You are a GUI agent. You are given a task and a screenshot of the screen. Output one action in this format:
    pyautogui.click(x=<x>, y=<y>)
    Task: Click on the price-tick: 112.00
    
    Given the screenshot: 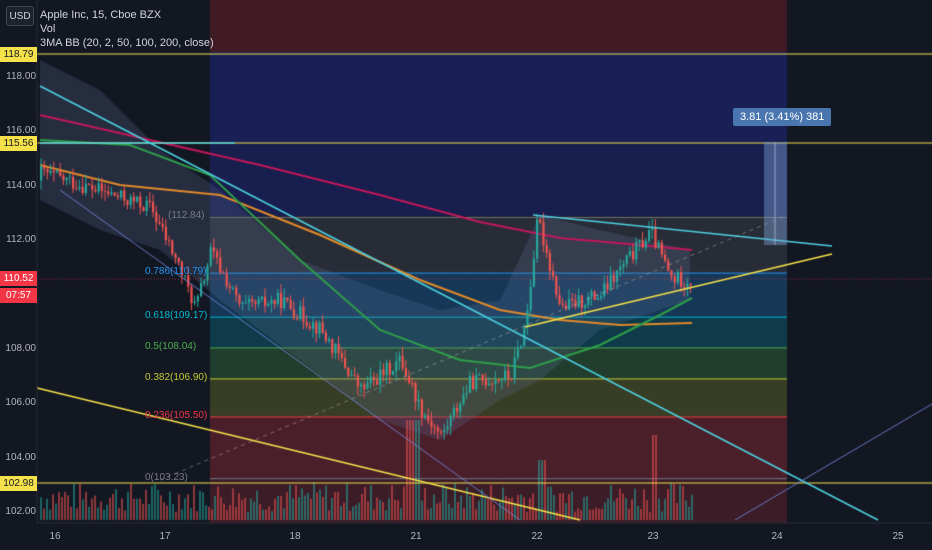 What is the action you would take?
    pyautogui.click(x=21, y=240)
    